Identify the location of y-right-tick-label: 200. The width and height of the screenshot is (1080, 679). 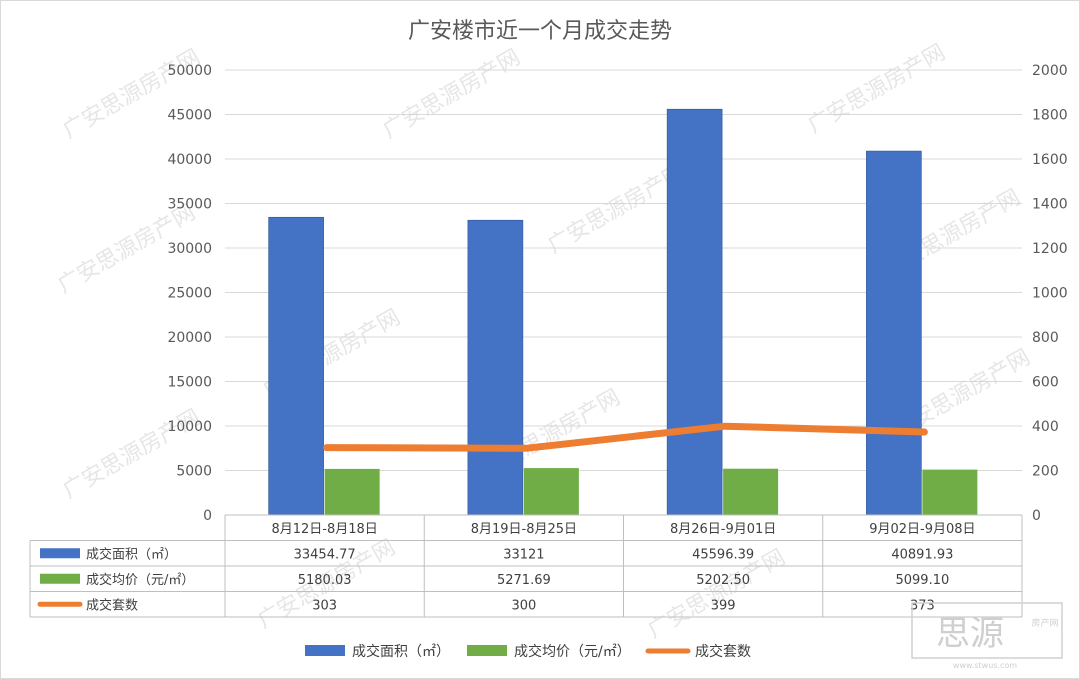
(1045, 472).